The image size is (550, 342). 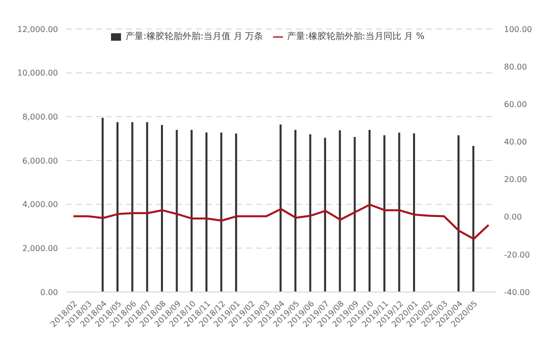 What do you see at coordinates (40, 117) in the screenshot?
I see `y-tick-label: 8,000.00` at bounding box center [40, 117].